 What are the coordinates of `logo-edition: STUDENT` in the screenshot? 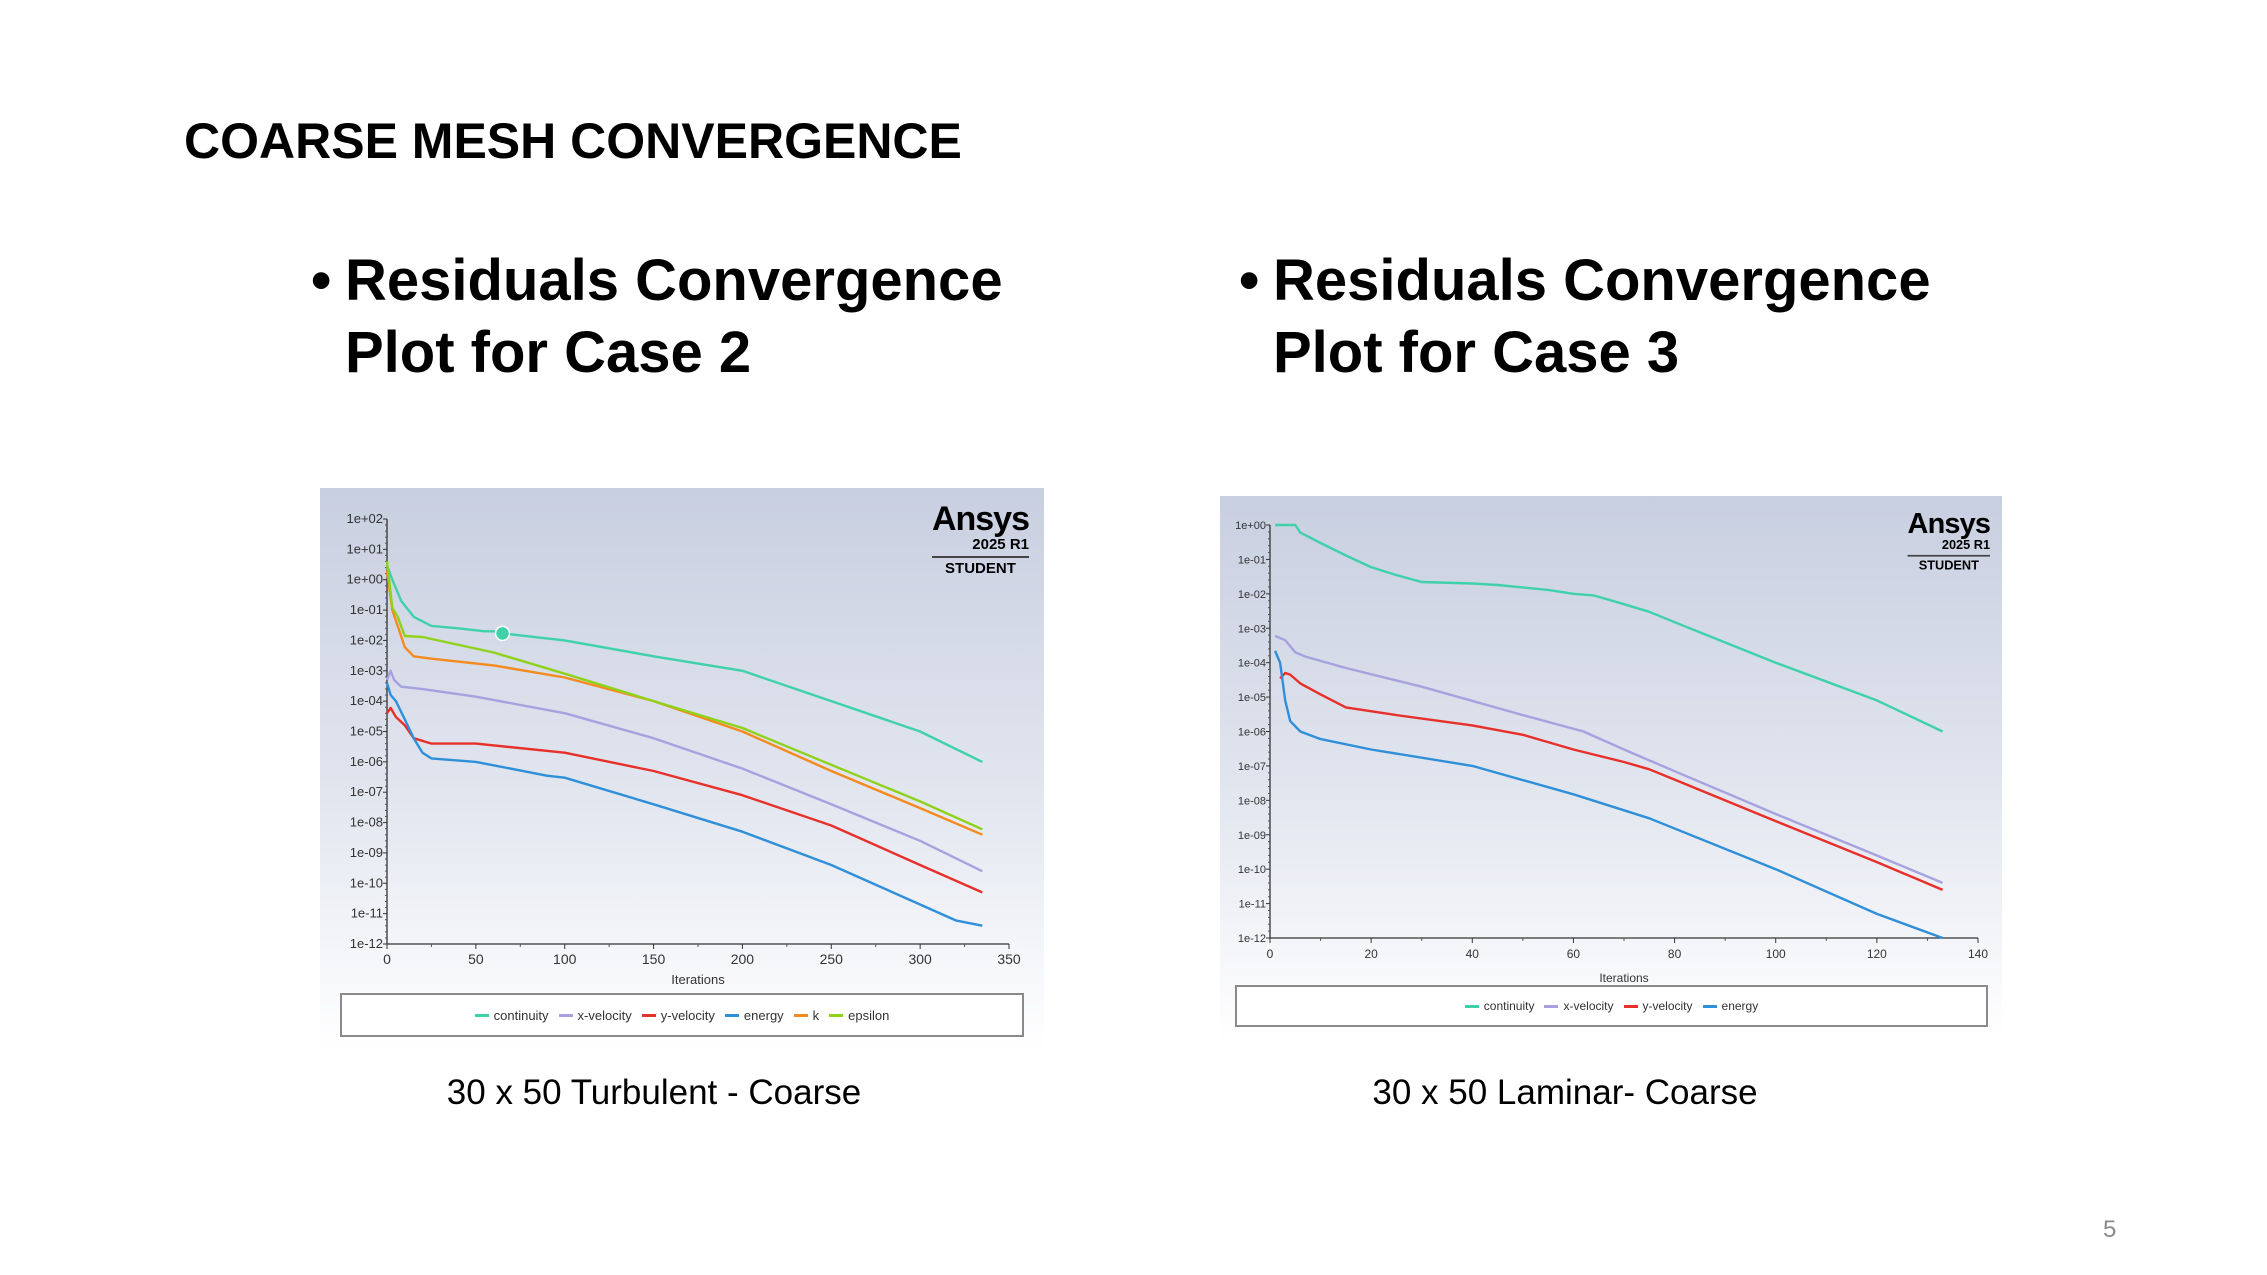 It's located at (980, 568).